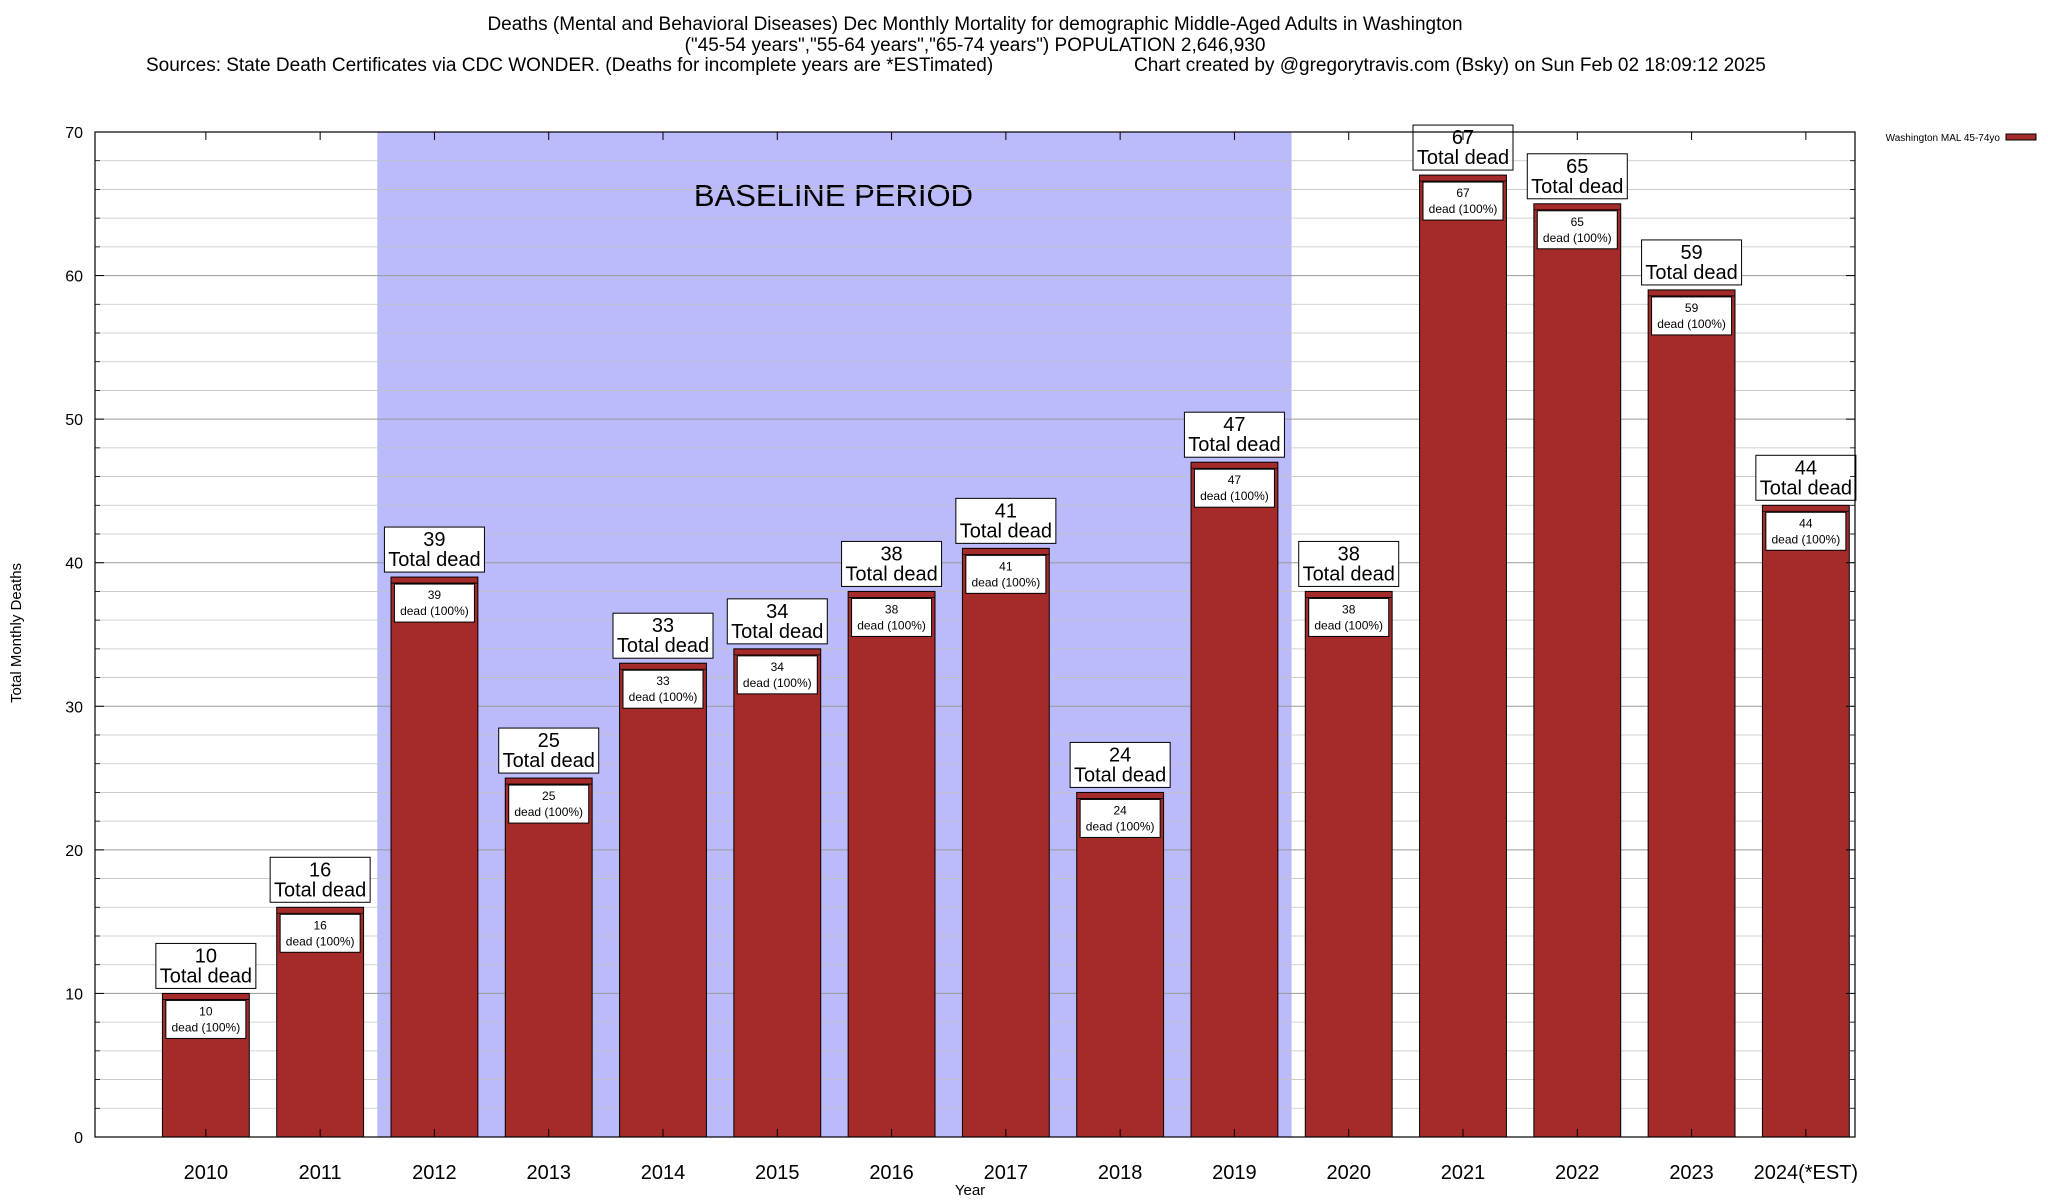  What do you see at coordinates (1578, 222) in the screenshot?
I see `inner-label-value: 65` at bounding box center [1578, 222].